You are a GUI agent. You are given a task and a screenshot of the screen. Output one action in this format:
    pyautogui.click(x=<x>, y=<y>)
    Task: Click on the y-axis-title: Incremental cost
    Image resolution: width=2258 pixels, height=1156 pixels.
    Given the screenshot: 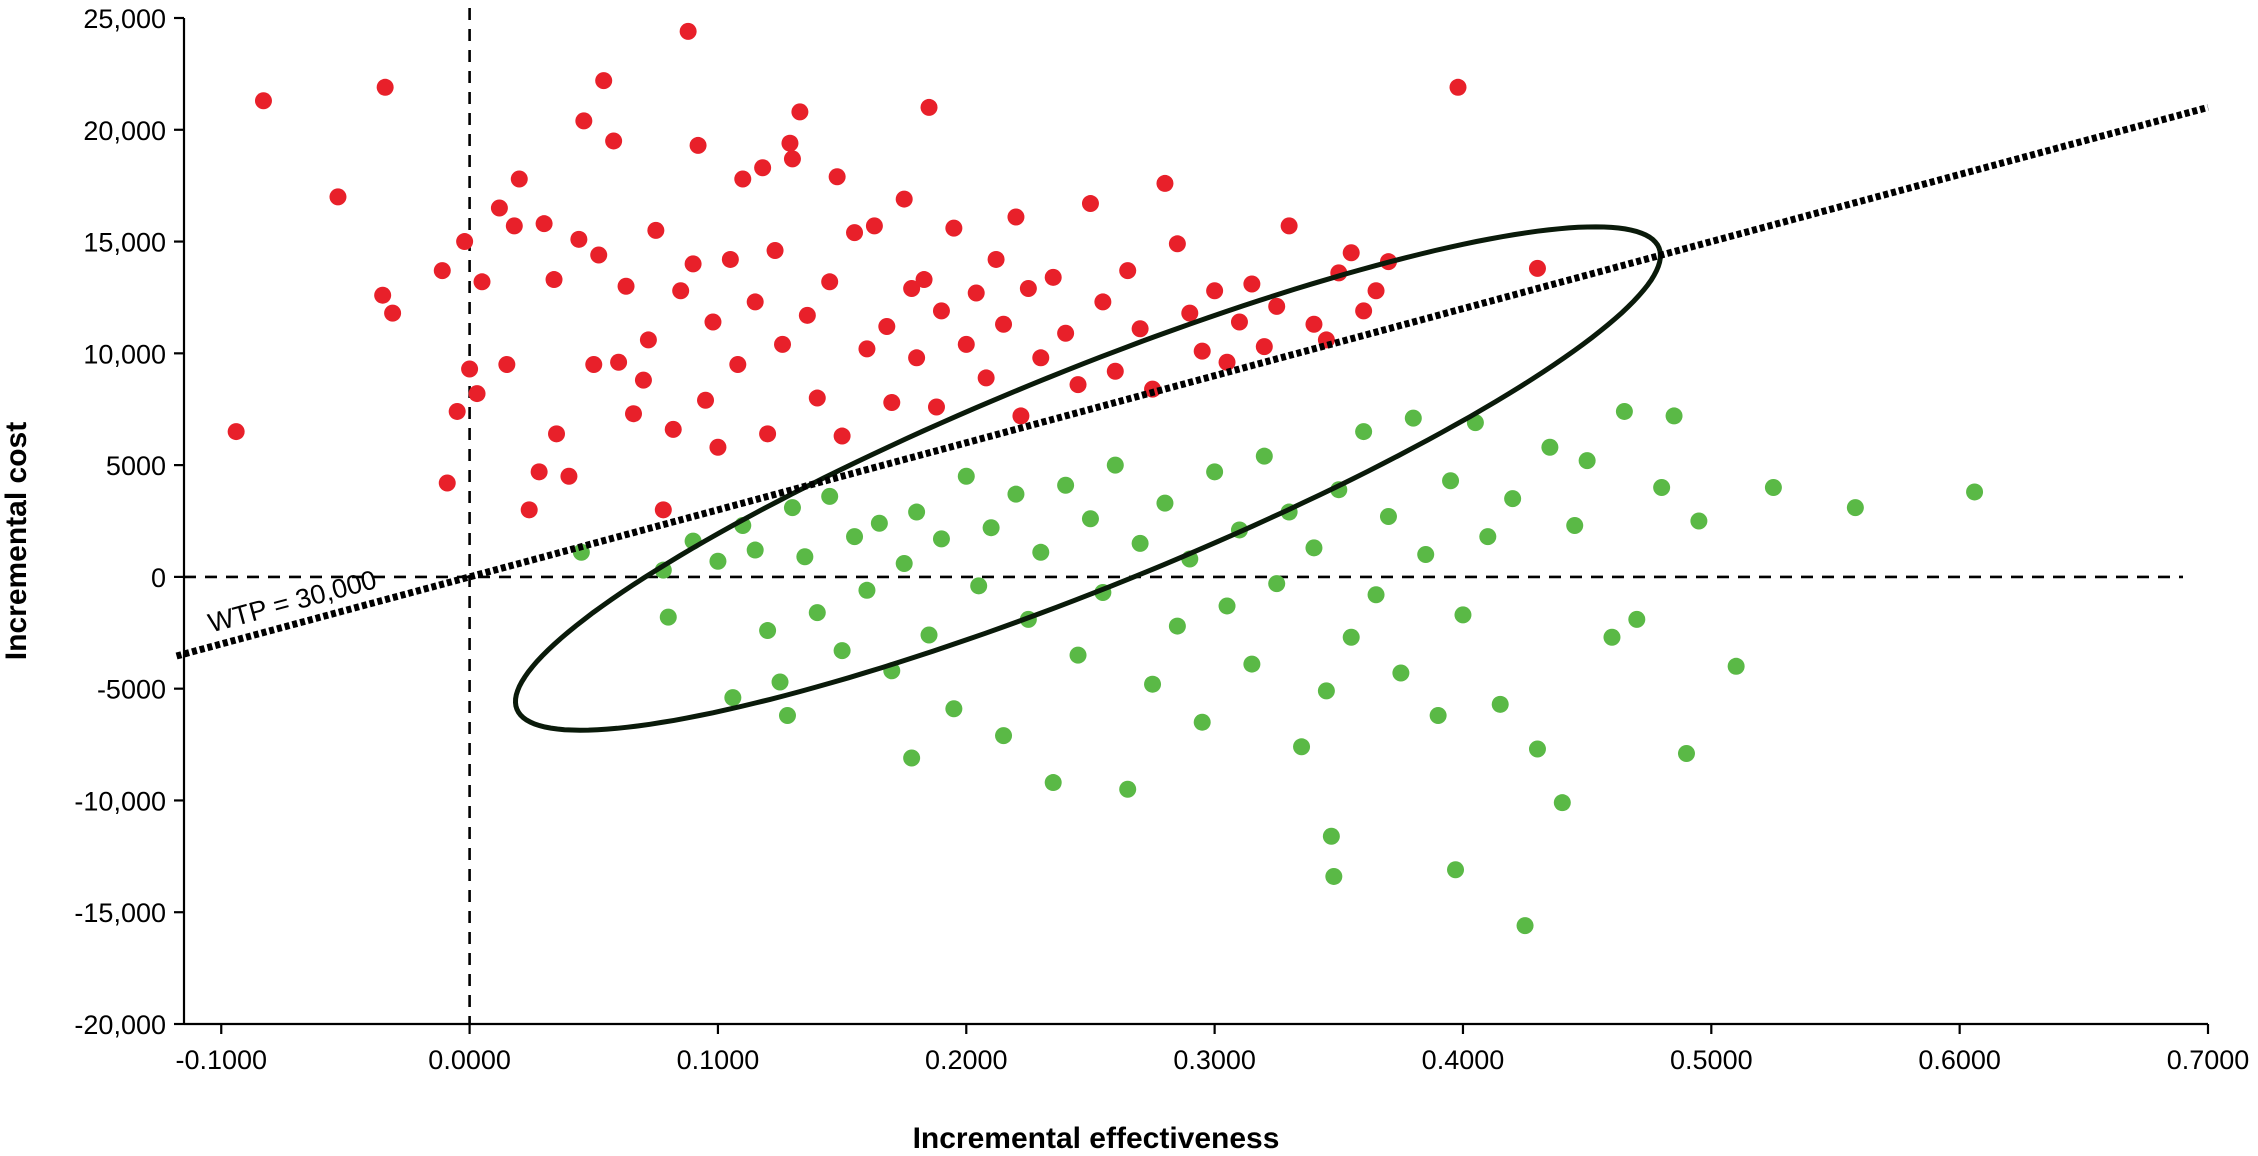 What is the action you would take?
    pyautogui.click(x=16, y=541)
    